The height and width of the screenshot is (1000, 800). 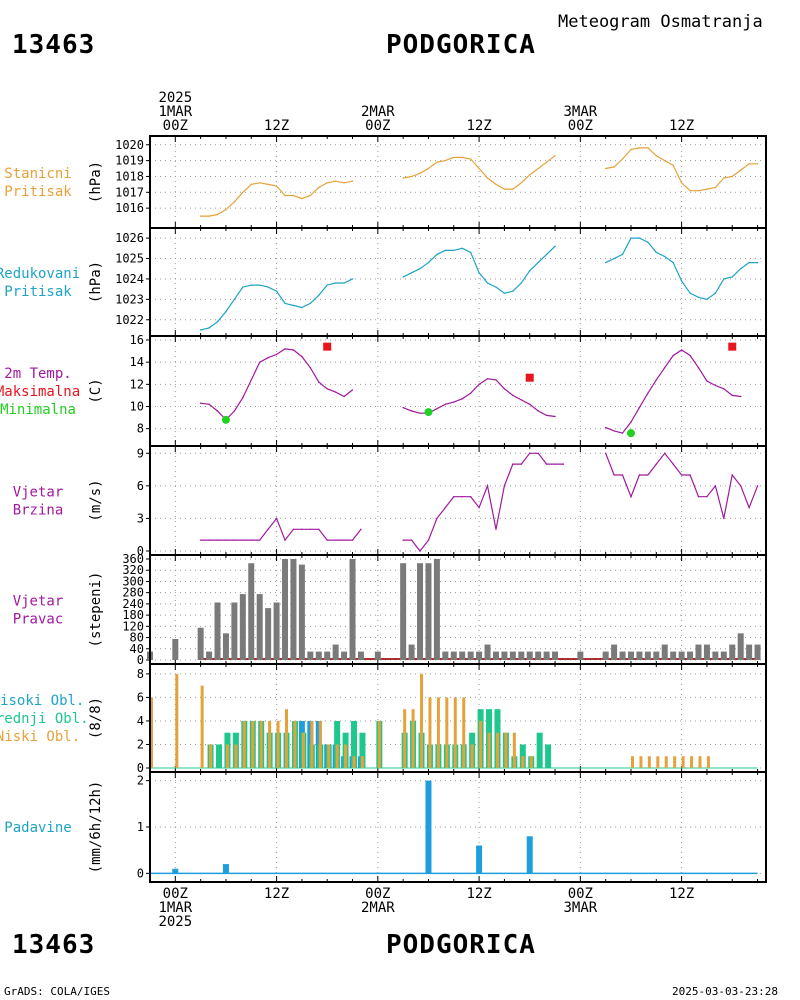 I want to click on top-axis-label-1-0: 12Z, so click(x=276, y=126).